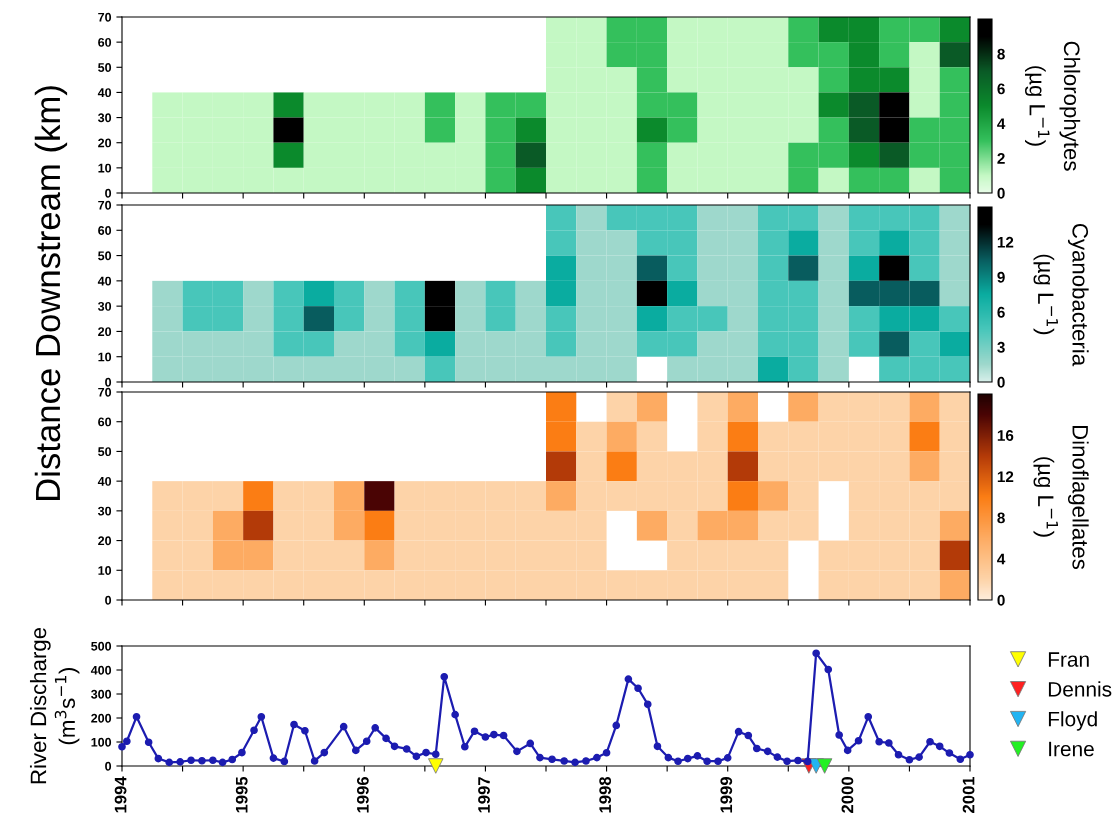  What do you see at coordinates (101, 670) in the screenshot?
I see `y-tick-label: 400` at bounding box center [101, 670].